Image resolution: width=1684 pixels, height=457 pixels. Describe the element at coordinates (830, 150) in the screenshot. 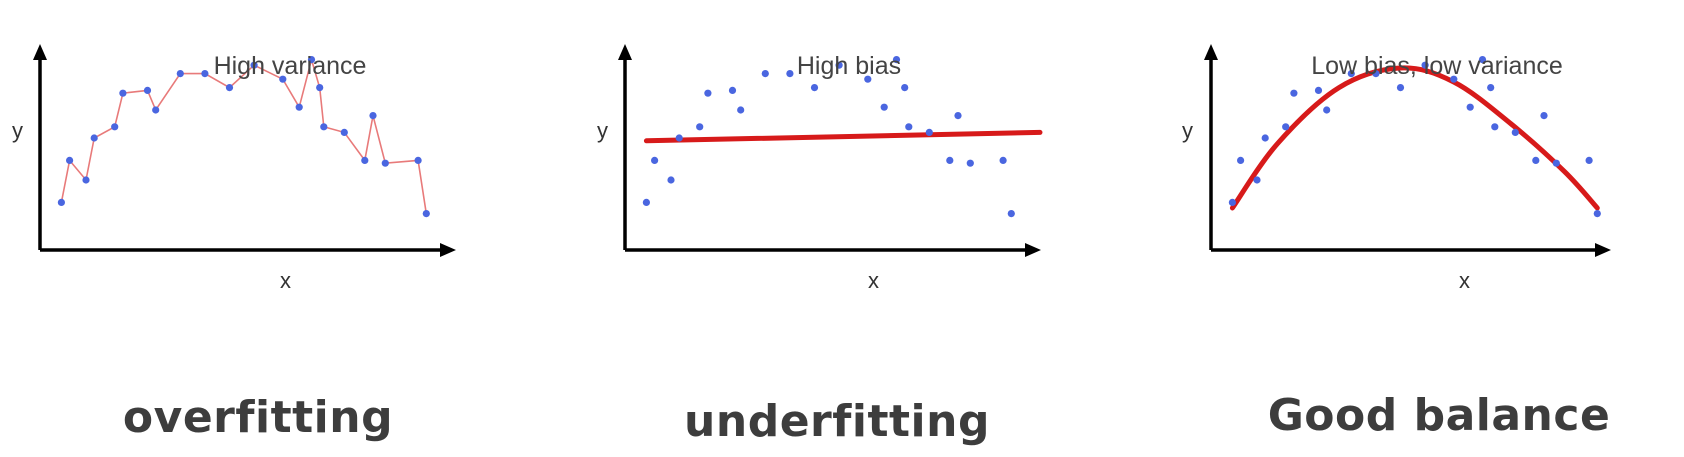

I see `high-bias-chart` at that location.